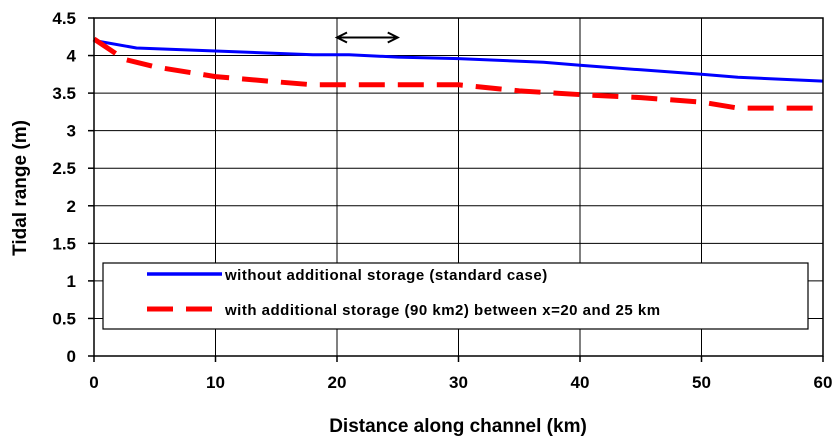 The image size is (835, 441). Describe the element at coordinates (580, 382) in the screenshot. I see `x-tick-label: 40` at that location.